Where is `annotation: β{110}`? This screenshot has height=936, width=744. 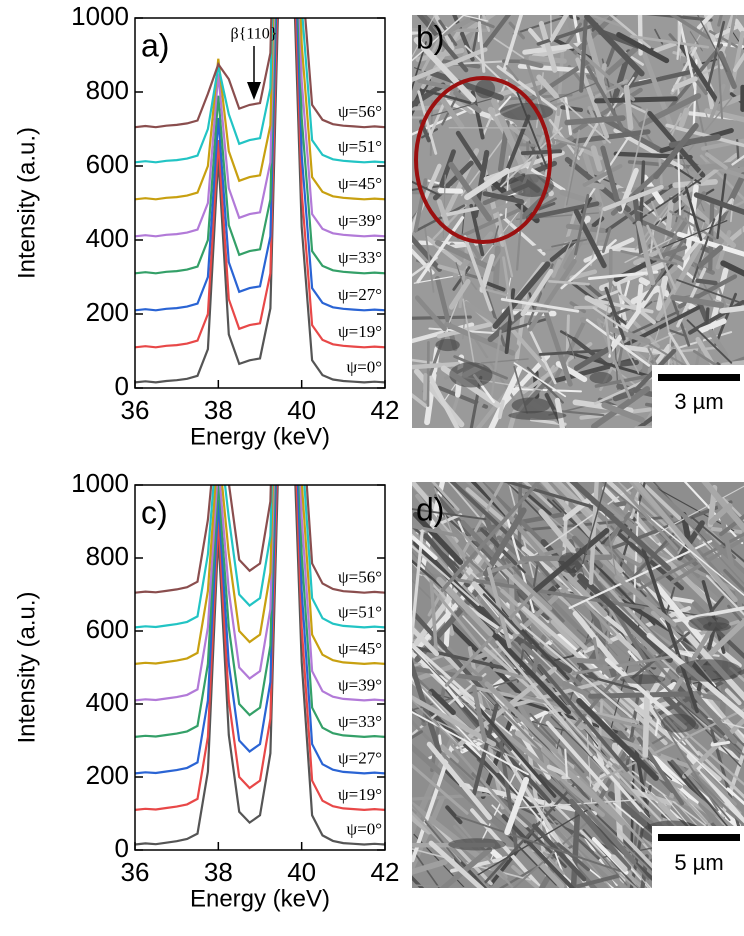
annotation: β{110} is located at coordinates (254, 34).